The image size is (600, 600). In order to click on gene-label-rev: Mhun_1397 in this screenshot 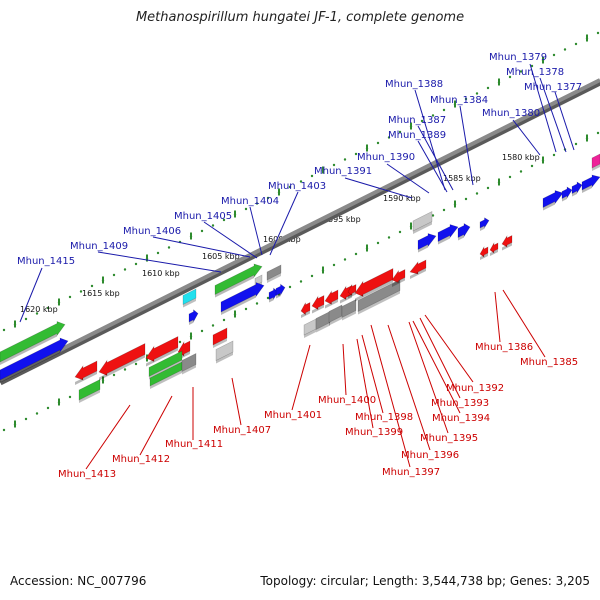, I will do `click(411, 472)`.